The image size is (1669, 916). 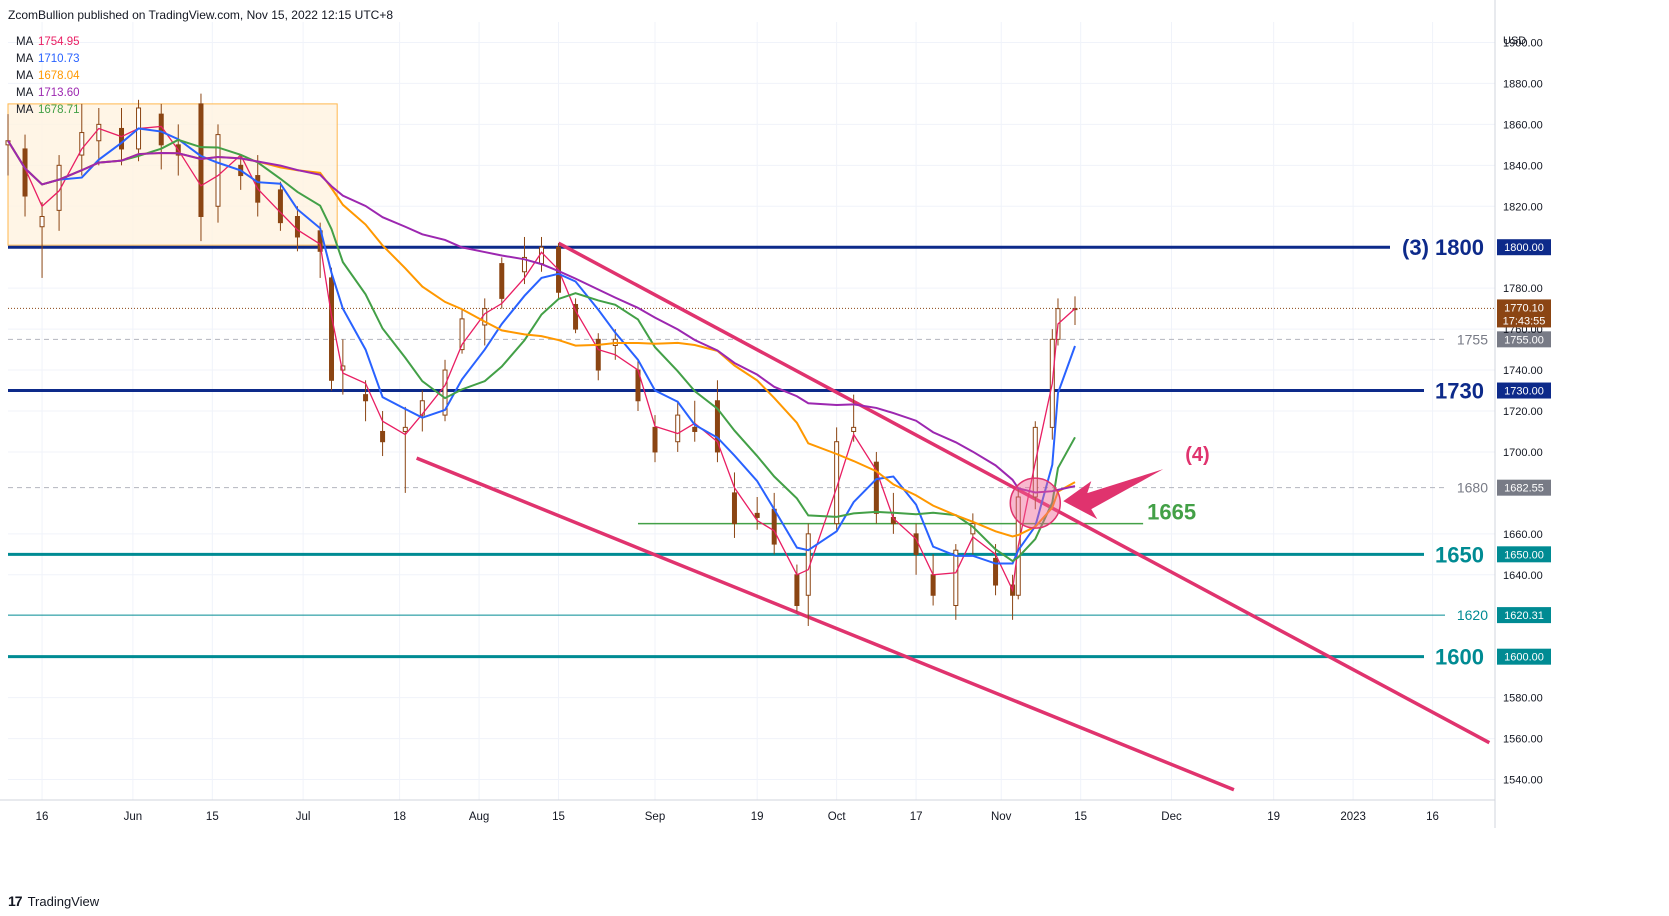 What do you see at coordinates (59, 59) in the screenshot?
I see `ma-value: 1710.73` at bounding box center [59, 59].